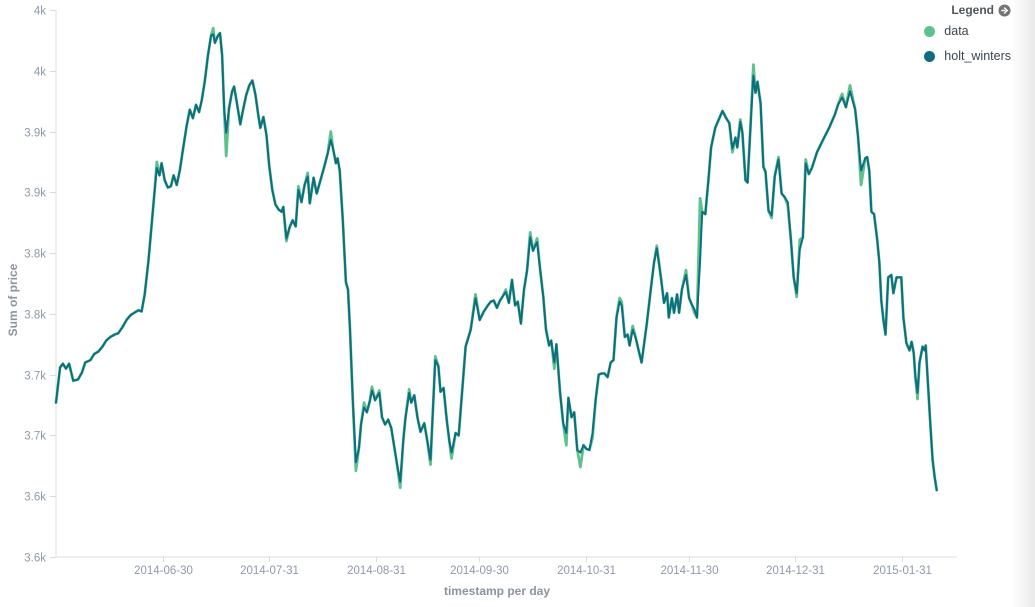 Image resolution: width=1035 pixels, height=607 pixels. I want to click on x-tick-label: 2014-11-30, so click(690, 571).